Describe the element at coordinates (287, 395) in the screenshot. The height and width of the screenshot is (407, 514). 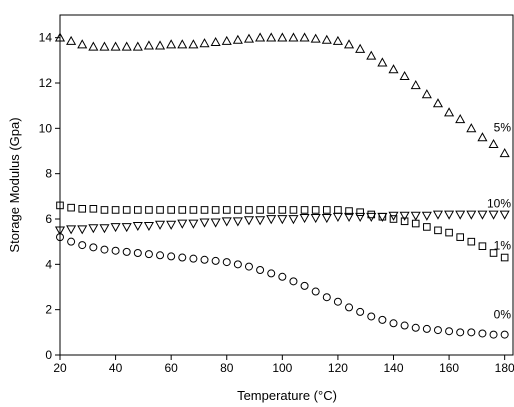
I see `x-axis-title: Temperature (°C)` at that location.